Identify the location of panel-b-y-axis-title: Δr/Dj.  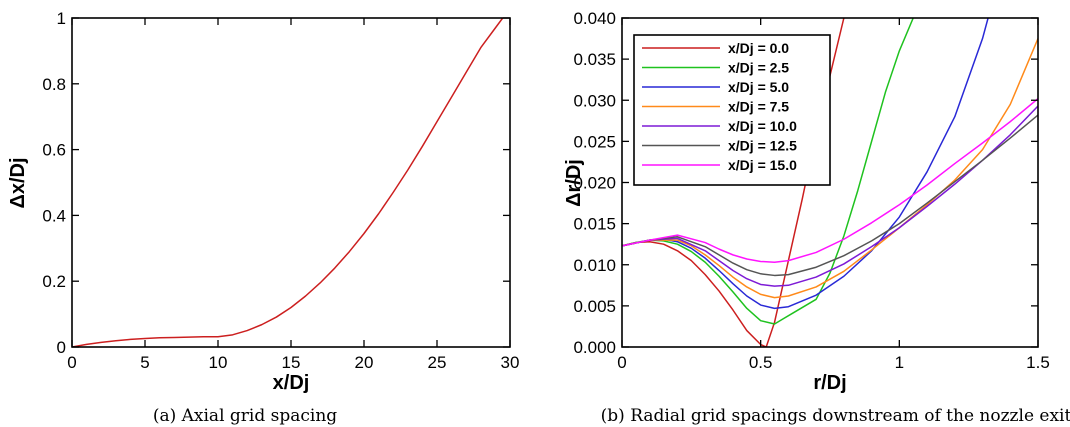
(574, 183).